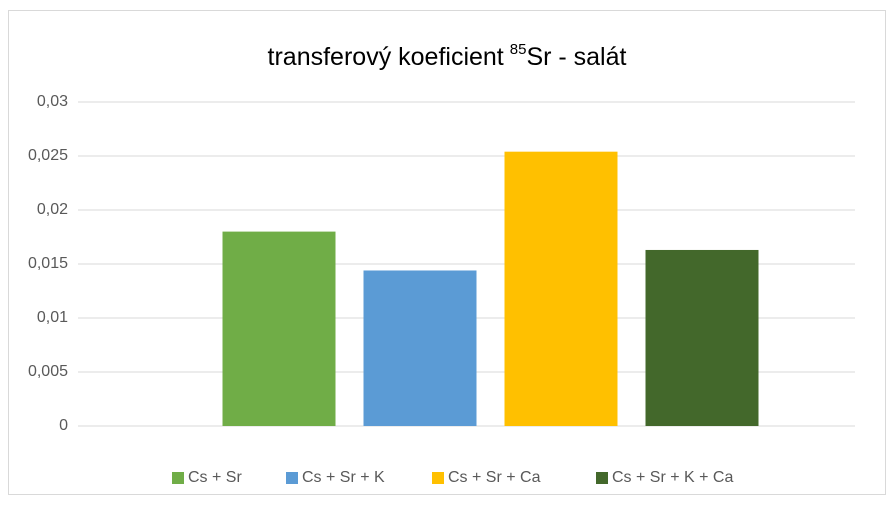  I want to click on chart-title: transferový koeficient 85Sr - salát, so click(447, 56).